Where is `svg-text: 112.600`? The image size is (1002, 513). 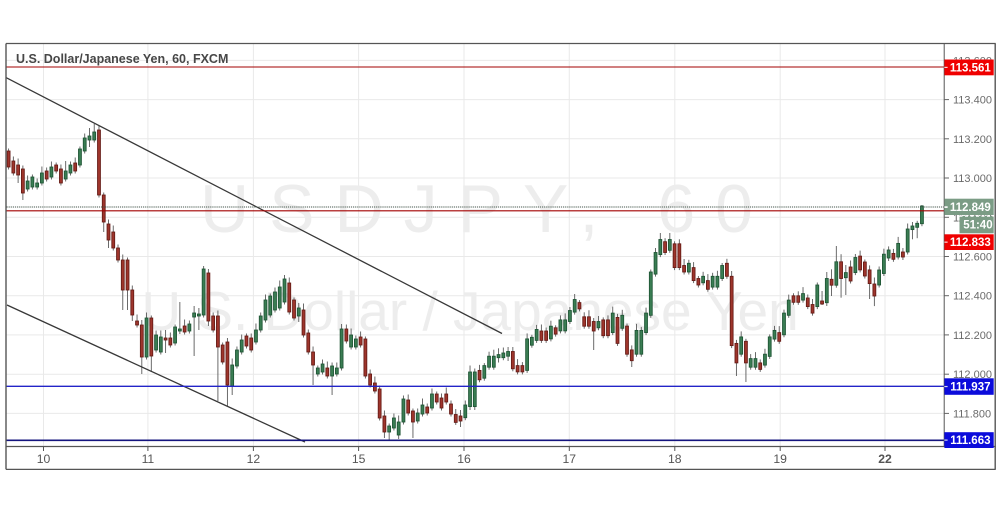
svg-text: 112.600 is located at coordinates (972, 258).